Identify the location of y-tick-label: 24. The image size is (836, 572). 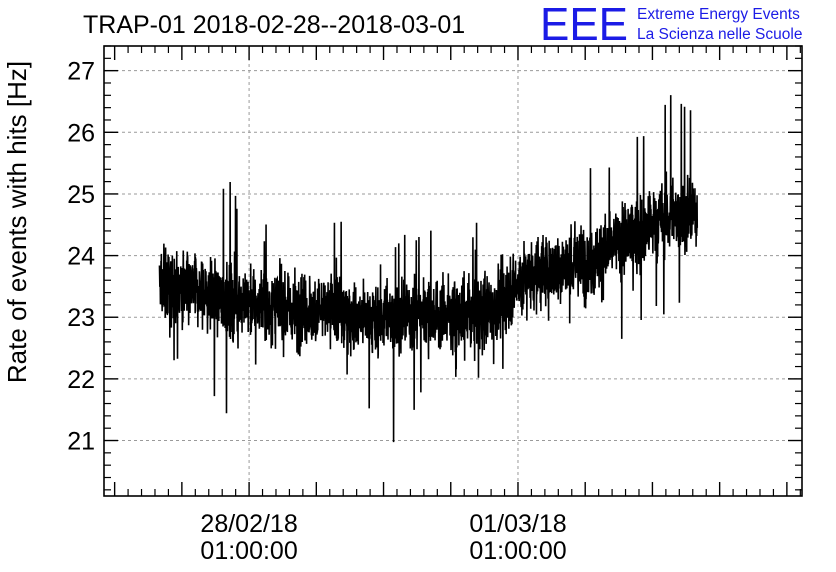
(81, 257).